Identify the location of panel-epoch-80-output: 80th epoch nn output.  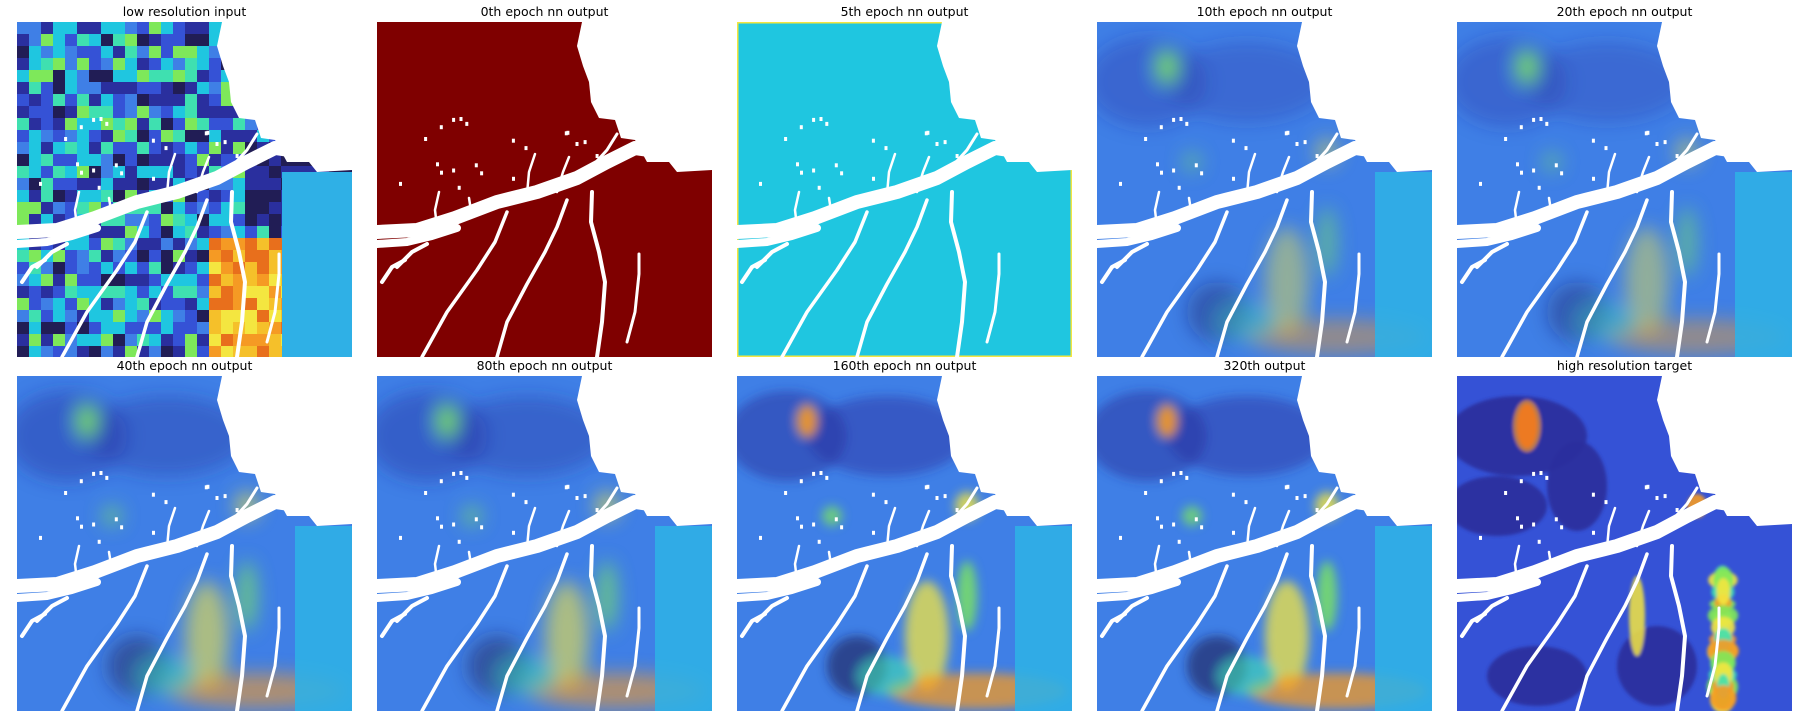
(544, 536).